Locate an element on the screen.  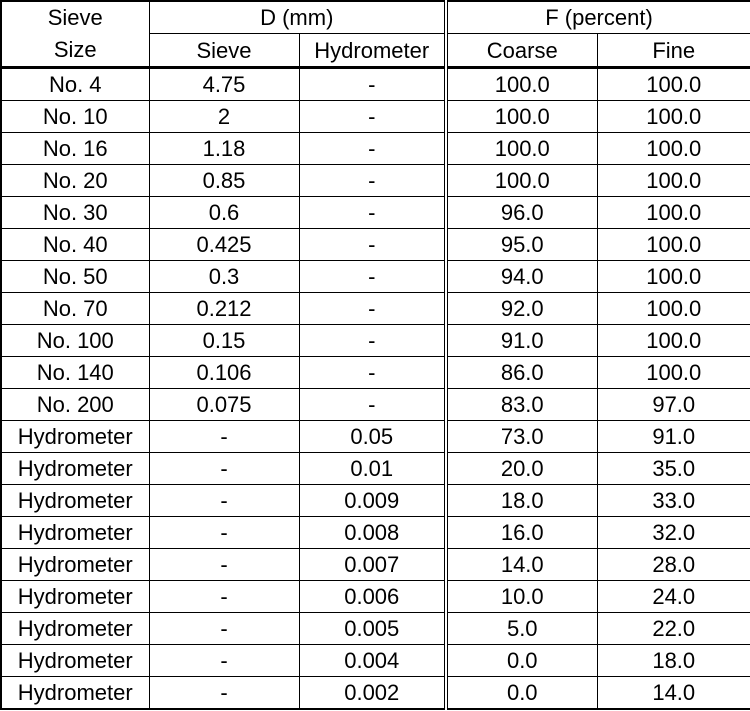
fine-f-cell: 35.0 is located at coordinates (673, 468).